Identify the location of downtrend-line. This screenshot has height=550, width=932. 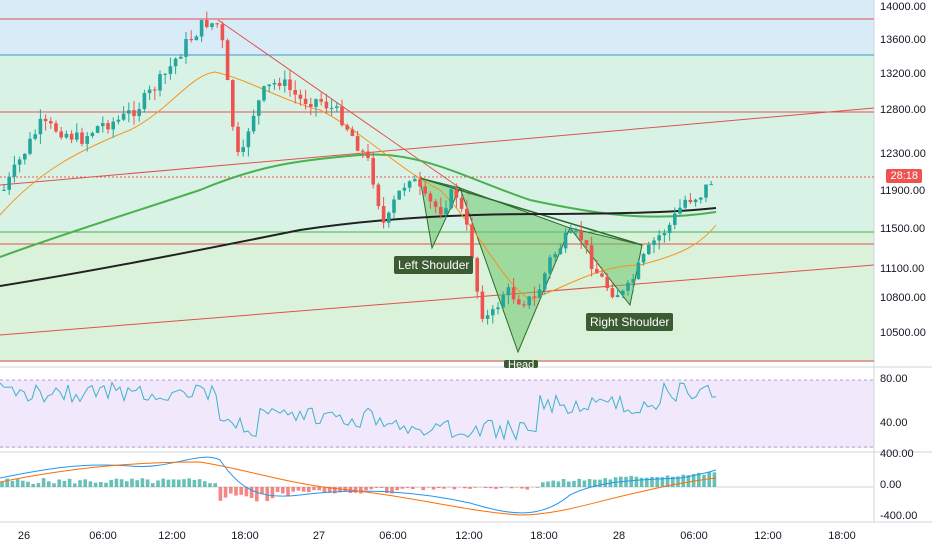
(344, 107).